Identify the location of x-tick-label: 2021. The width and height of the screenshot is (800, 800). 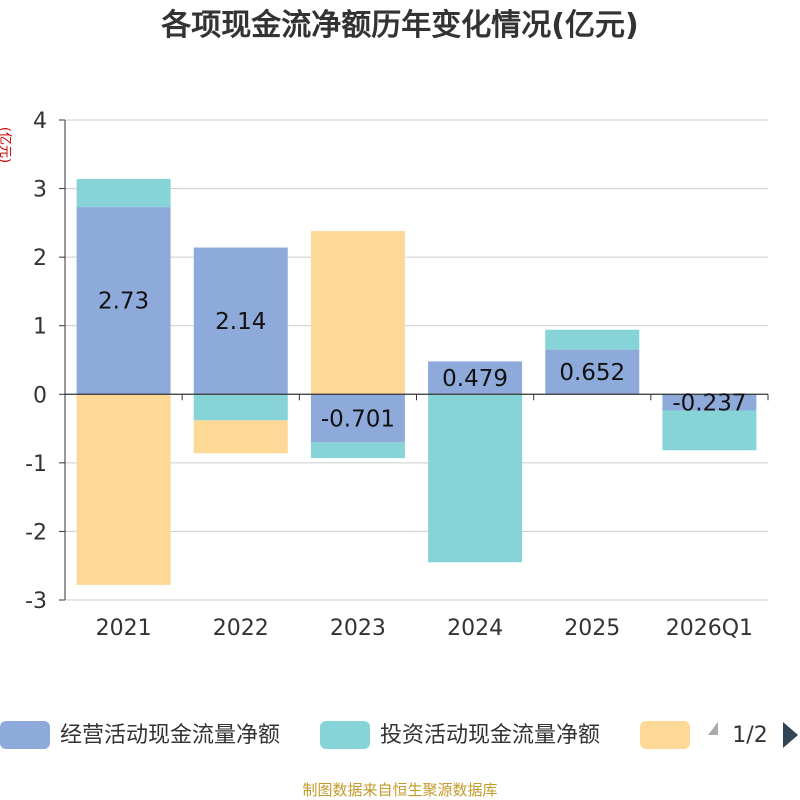
(124, 628).